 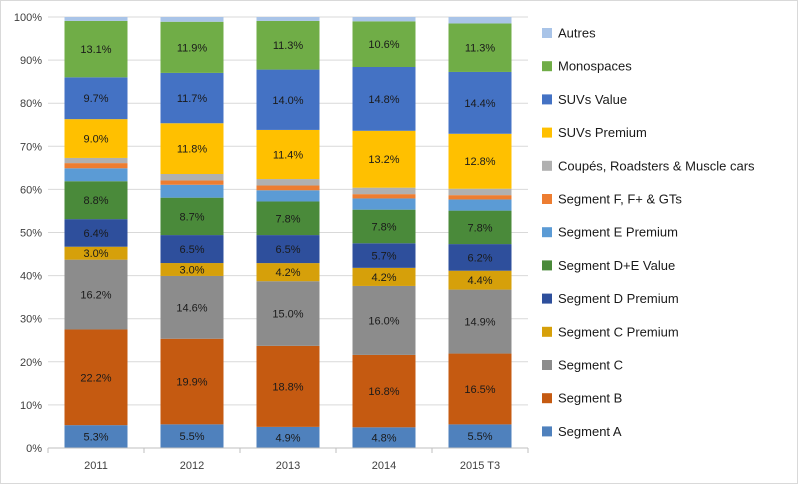 I want to click on y-tick-label: 80%, so click(x=31, y=104).